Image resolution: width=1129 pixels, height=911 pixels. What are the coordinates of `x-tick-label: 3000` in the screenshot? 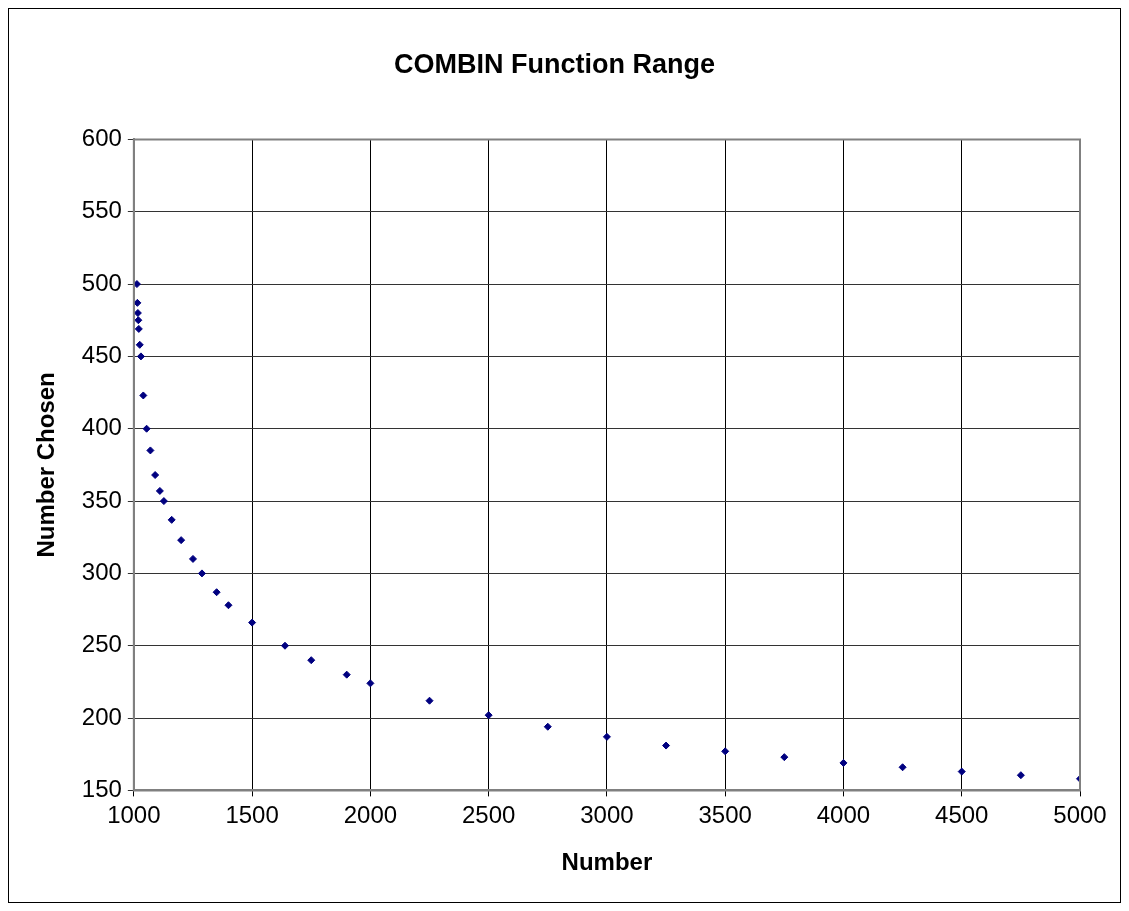 It's located at (607, 815).